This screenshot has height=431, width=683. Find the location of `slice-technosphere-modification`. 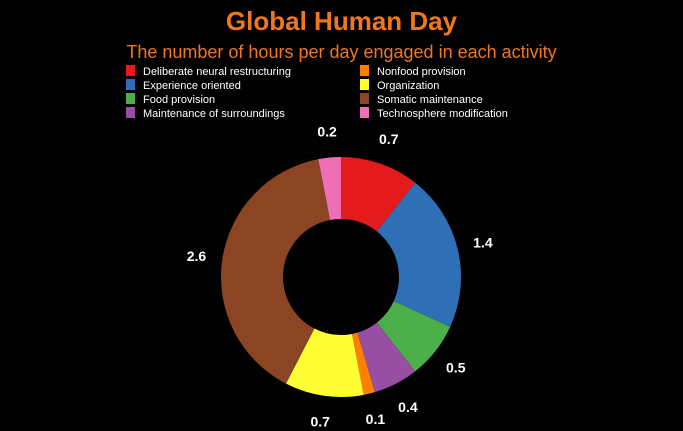

slice-technosphere-modification is located at coordinates (329, 189).